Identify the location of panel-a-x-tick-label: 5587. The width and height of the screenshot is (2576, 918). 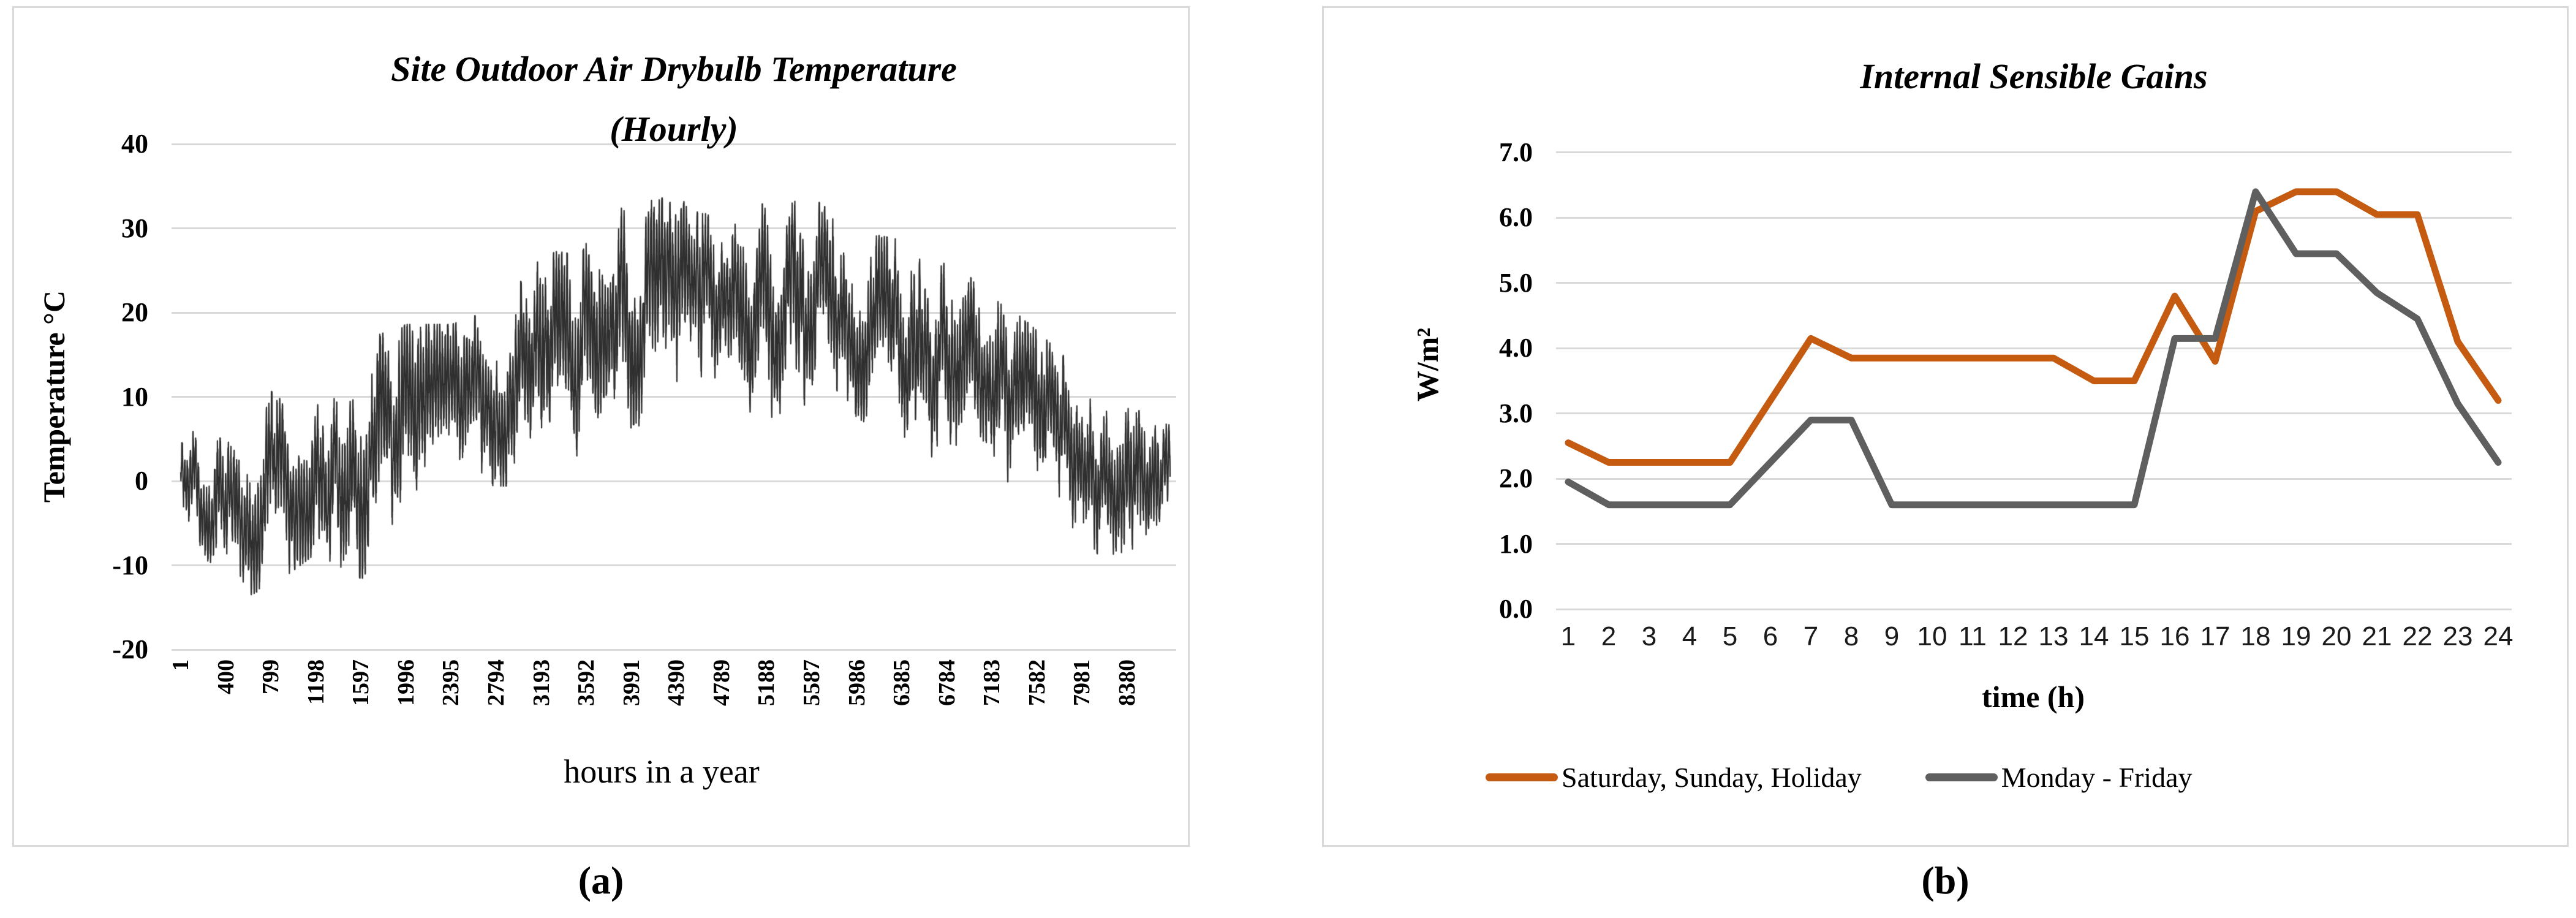
(811, 683).